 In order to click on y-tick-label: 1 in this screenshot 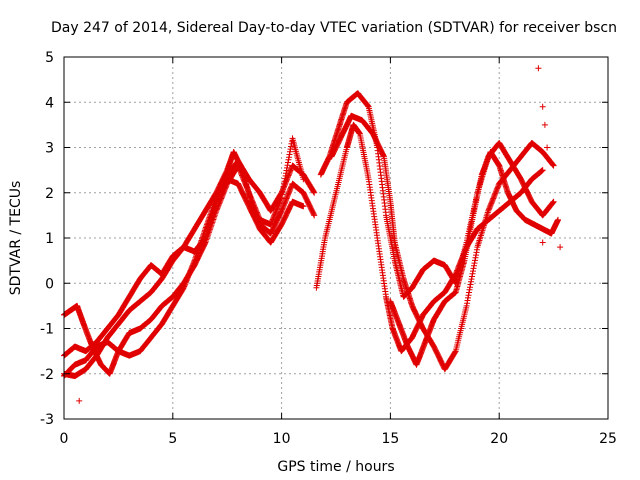, I will do `click(49, 239)`.